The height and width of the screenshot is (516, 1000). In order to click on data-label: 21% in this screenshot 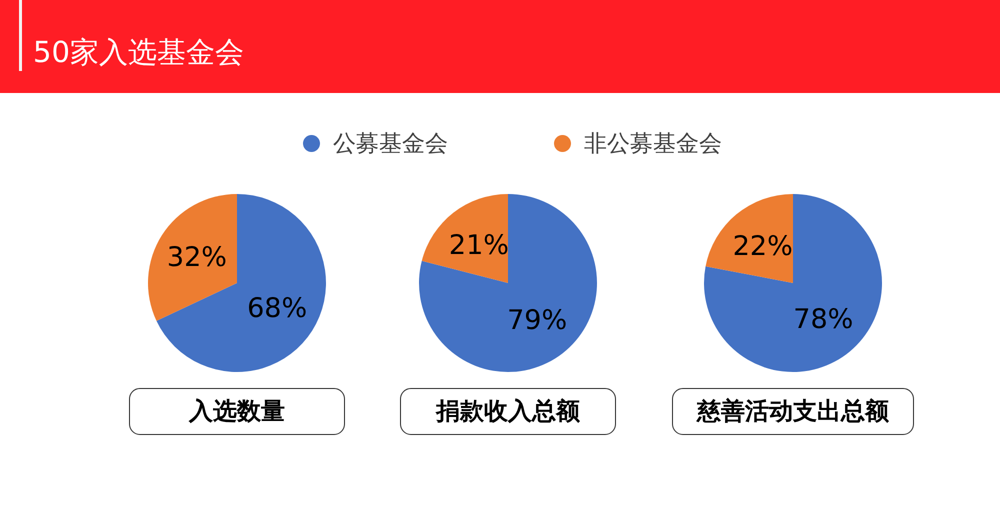, I will do `click(478, 245)`.